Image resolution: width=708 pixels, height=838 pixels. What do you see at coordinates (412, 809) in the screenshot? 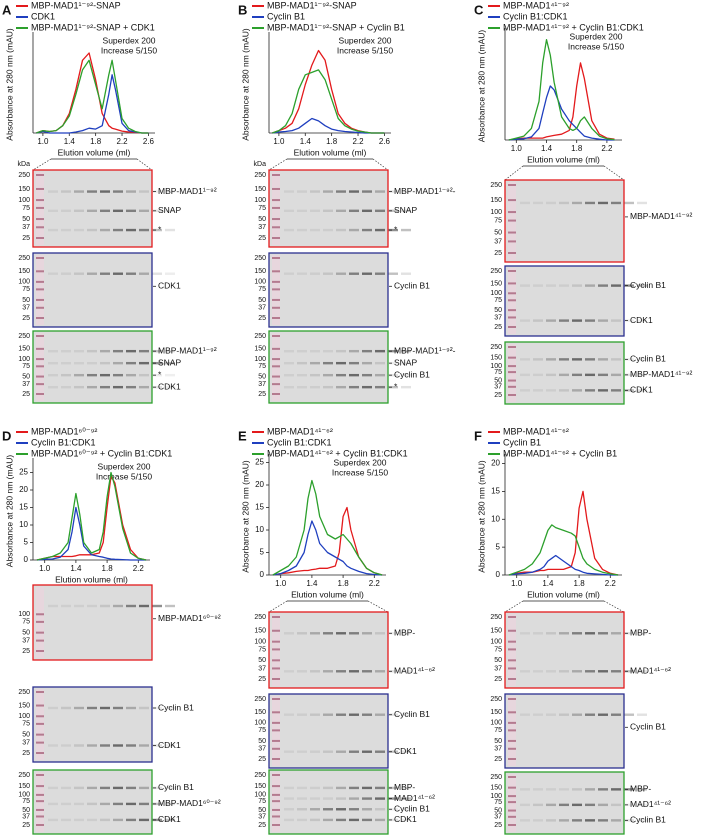
I see `band-label: Cyclin B1` at bounding box center [412, 809].